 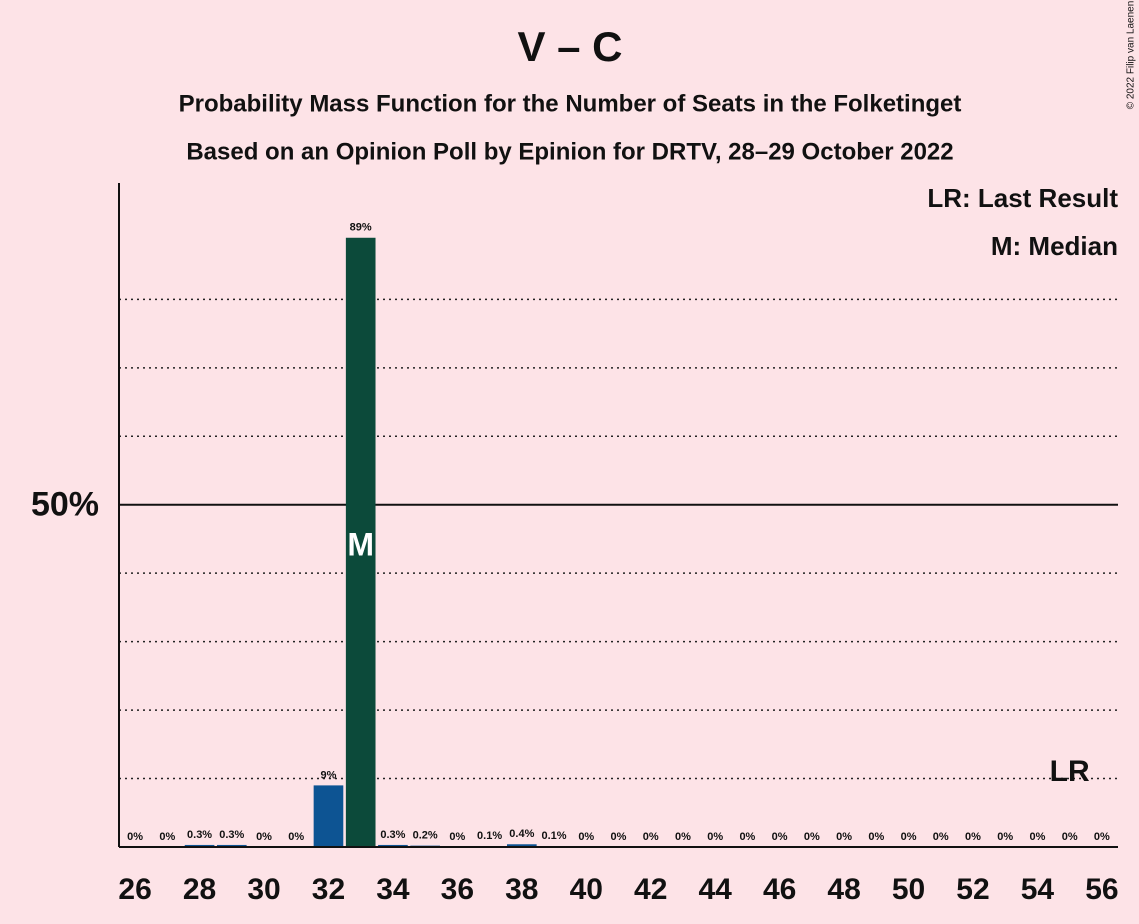 I want to click on y-tick-label: 50%, so click(x=65, y=505).